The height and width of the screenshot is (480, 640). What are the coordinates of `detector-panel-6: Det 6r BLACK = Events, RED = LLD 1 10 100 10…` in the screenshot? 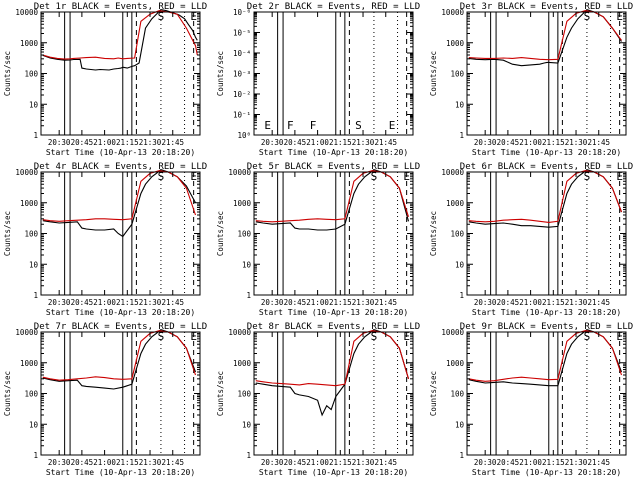 It's located at (531, 239).